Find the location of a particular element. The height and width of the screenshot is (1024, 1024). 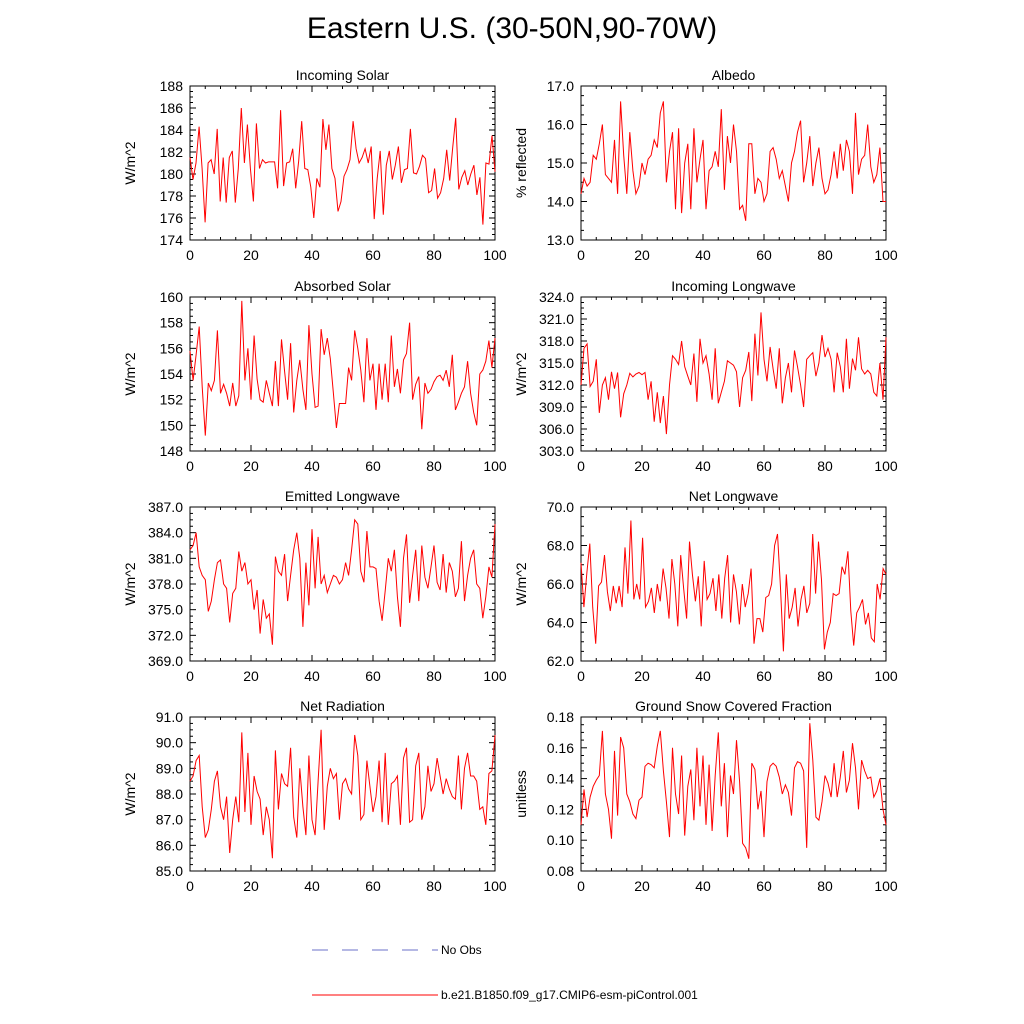

y-tick-label-incoming-solar: 182 is located at coordinates (172, 152).